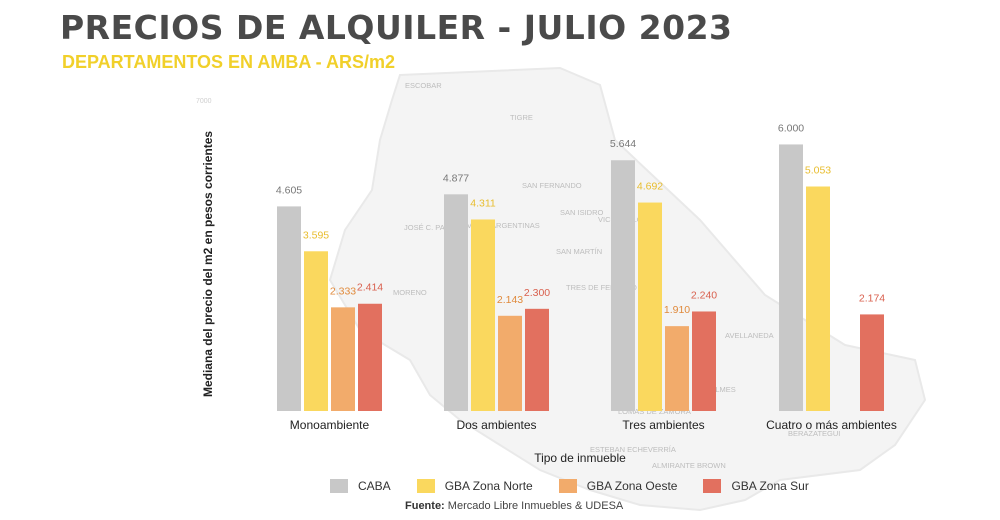  I want to click on legend-swatch-zona-norte, so click(425, 486).